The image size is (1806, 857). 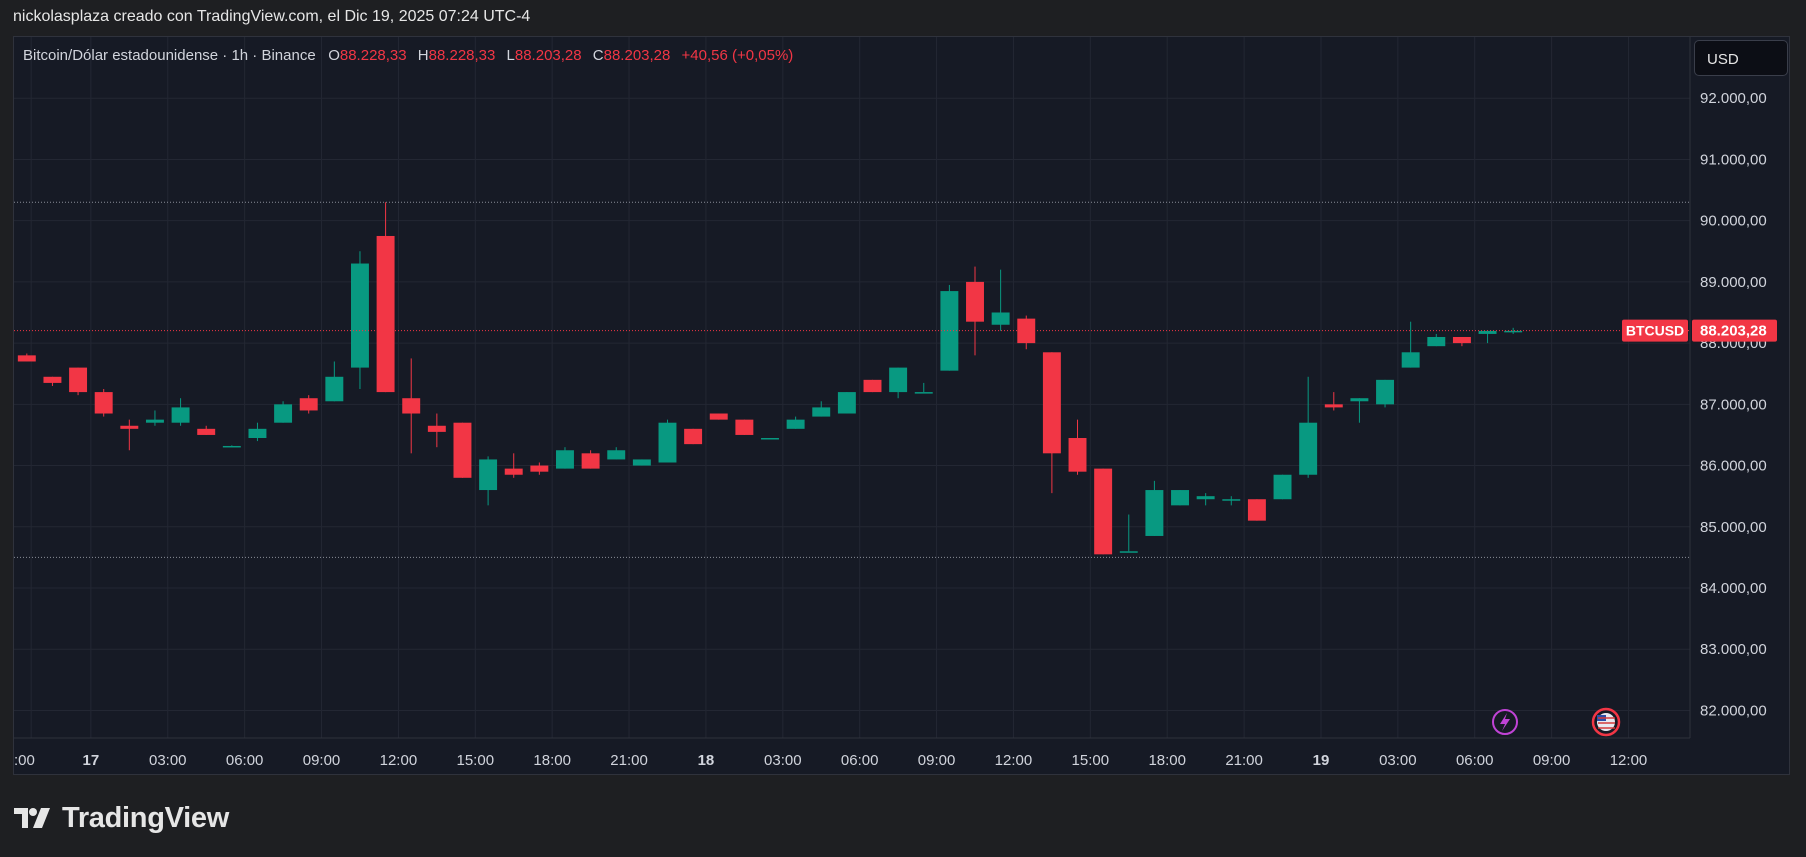 I want to click on currency-button: USD, so click(x=1741, y=58).